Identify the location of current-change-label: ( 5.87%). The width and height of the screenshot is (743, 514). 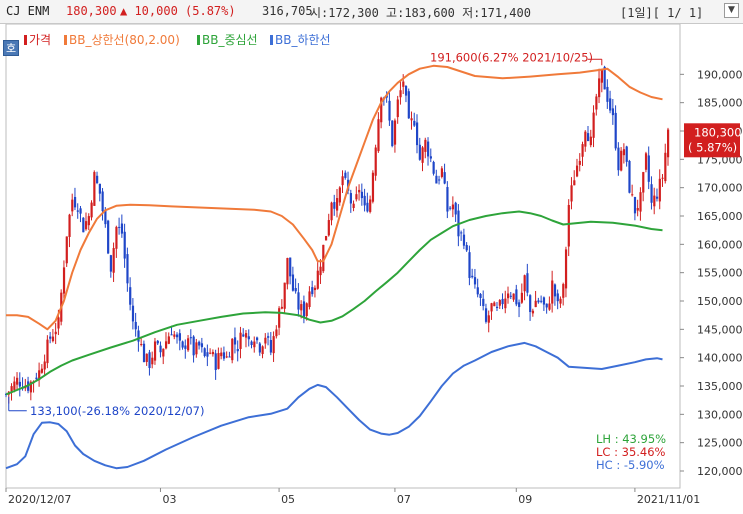
(712, 147).